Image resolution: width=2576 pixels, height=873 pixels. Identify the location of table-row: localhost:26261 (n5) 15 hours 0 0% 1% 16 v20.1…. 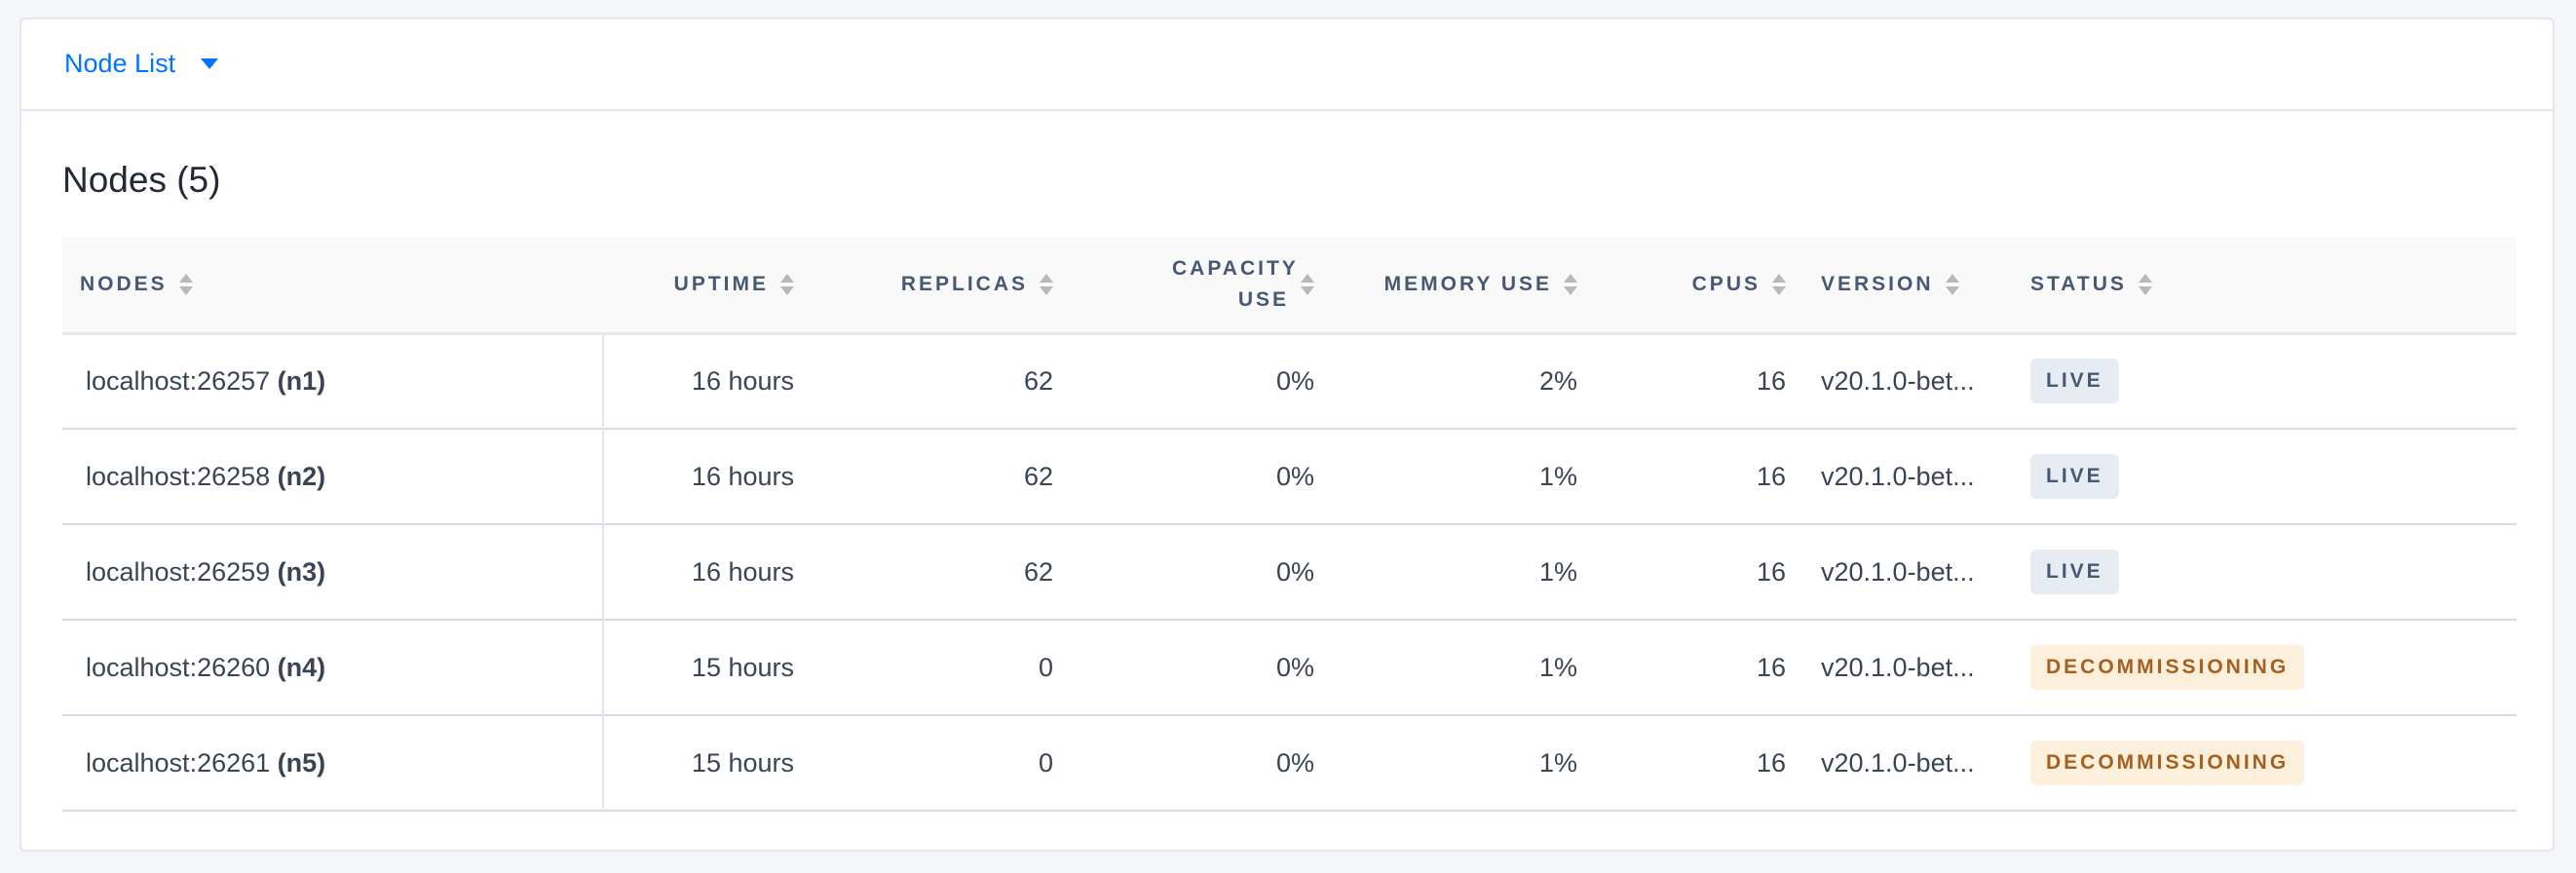
(1289, 763).